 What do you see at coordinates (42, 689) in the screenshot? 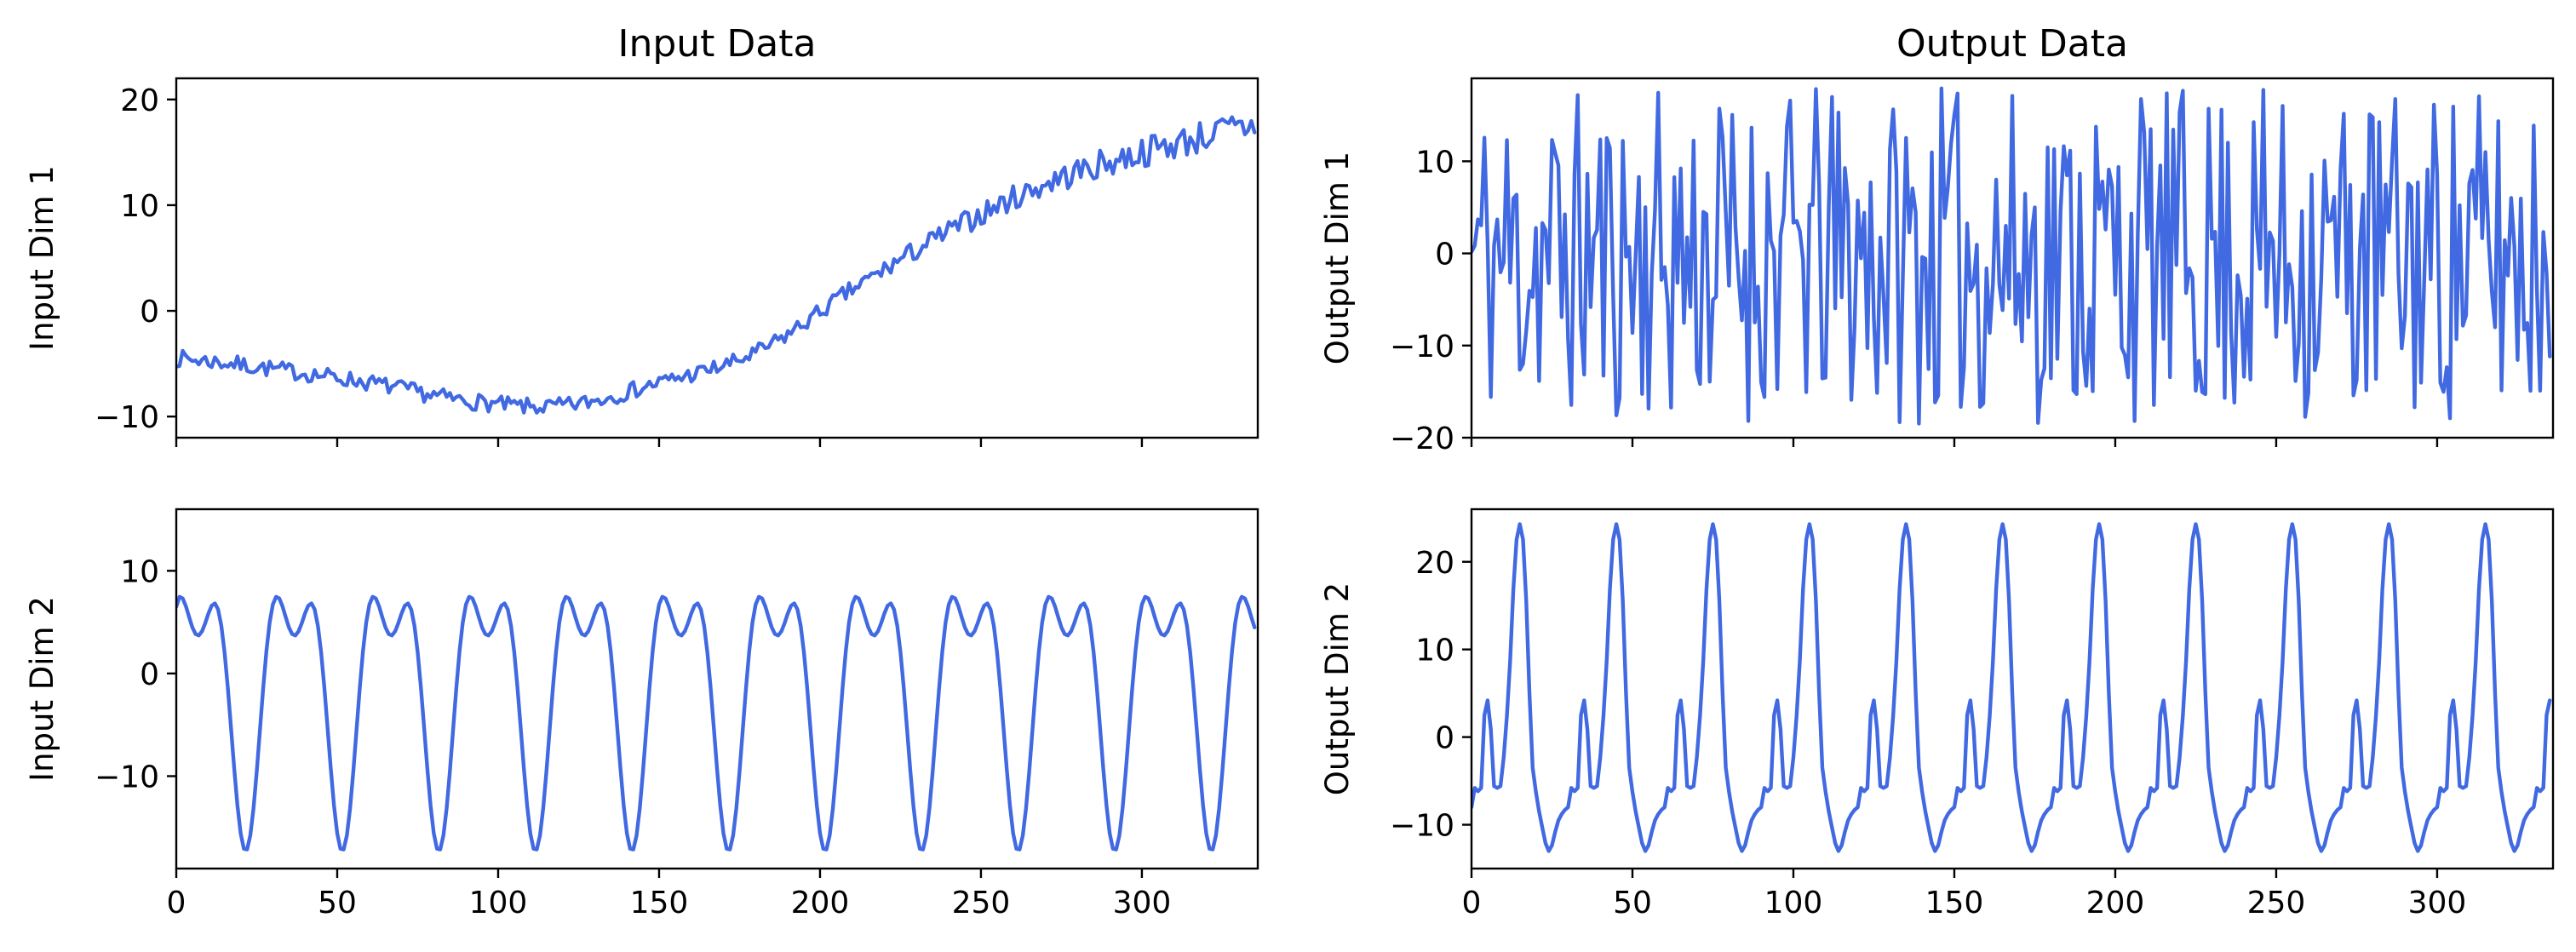
I see `y-axis-label: Input Dim 2` at bounding box center [42, 689].